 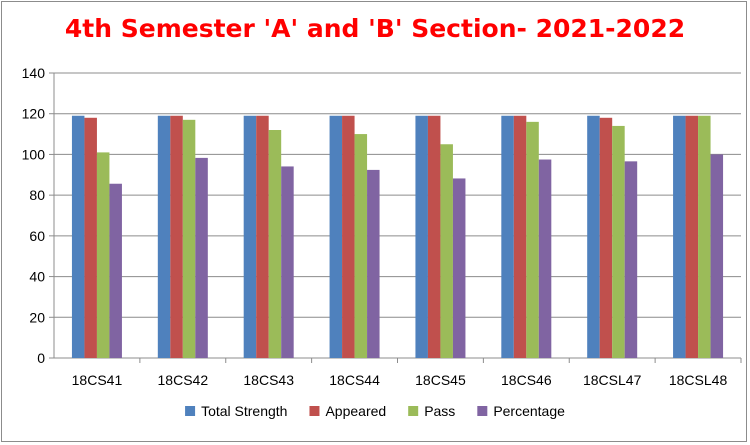 I want to click on y-tick-label: 40, so click(x=37, y=277).